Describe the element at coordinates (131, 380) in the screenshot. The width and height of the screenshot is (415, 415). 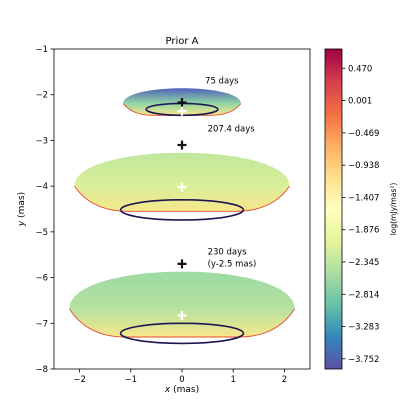
I see `x-tick-label: −1` at that location.